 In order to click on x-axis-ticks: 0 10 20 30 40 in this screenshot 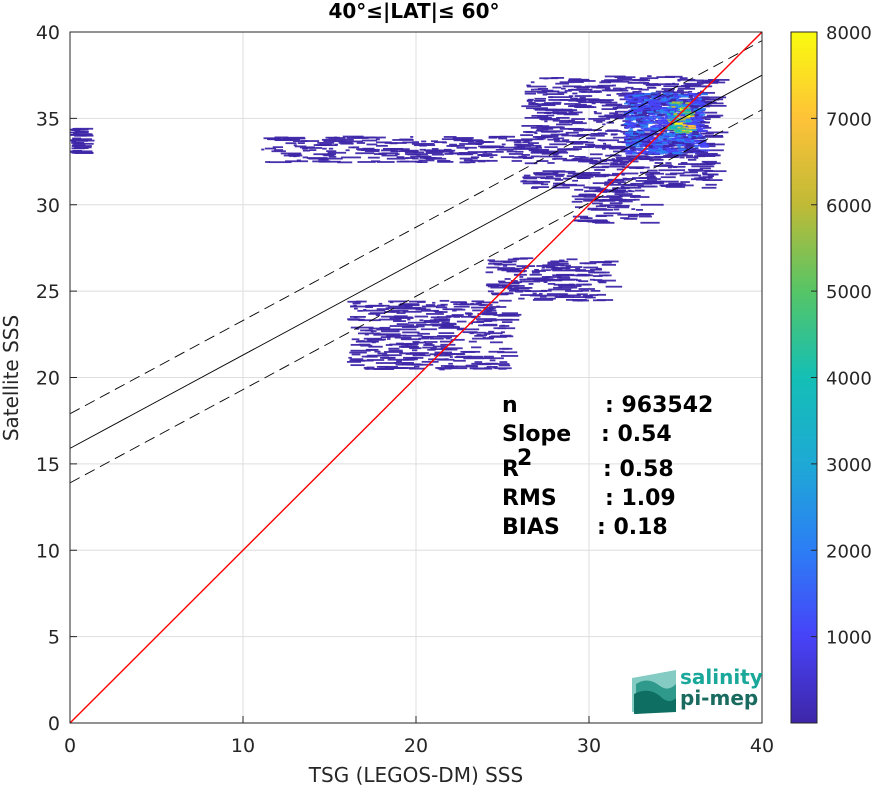, I will do `click(419, 736)`.